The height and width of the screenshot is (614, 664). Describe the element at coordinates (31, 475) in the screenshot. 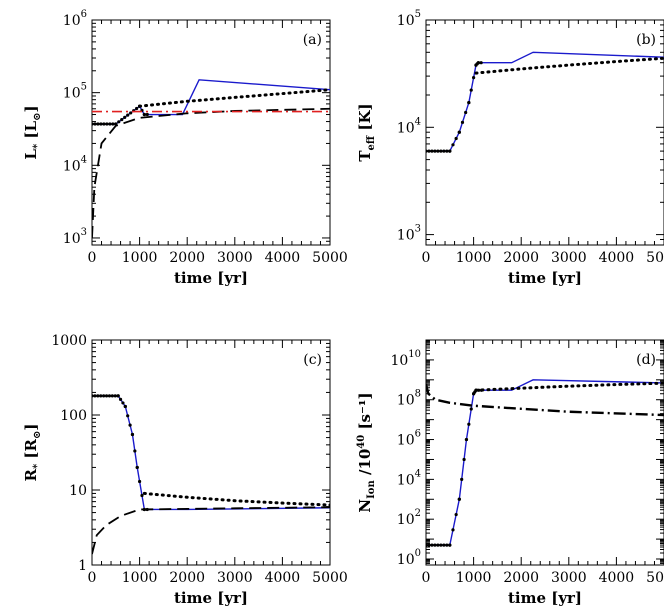

I see `y-axis-label-part: R` at that location.